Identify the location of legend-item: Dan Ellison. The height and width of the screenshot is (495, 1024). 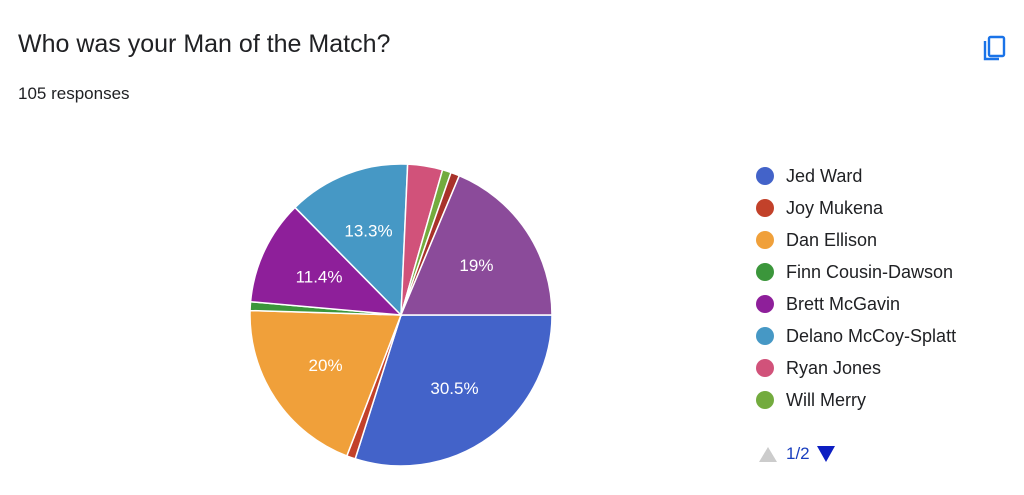
(856, 240).